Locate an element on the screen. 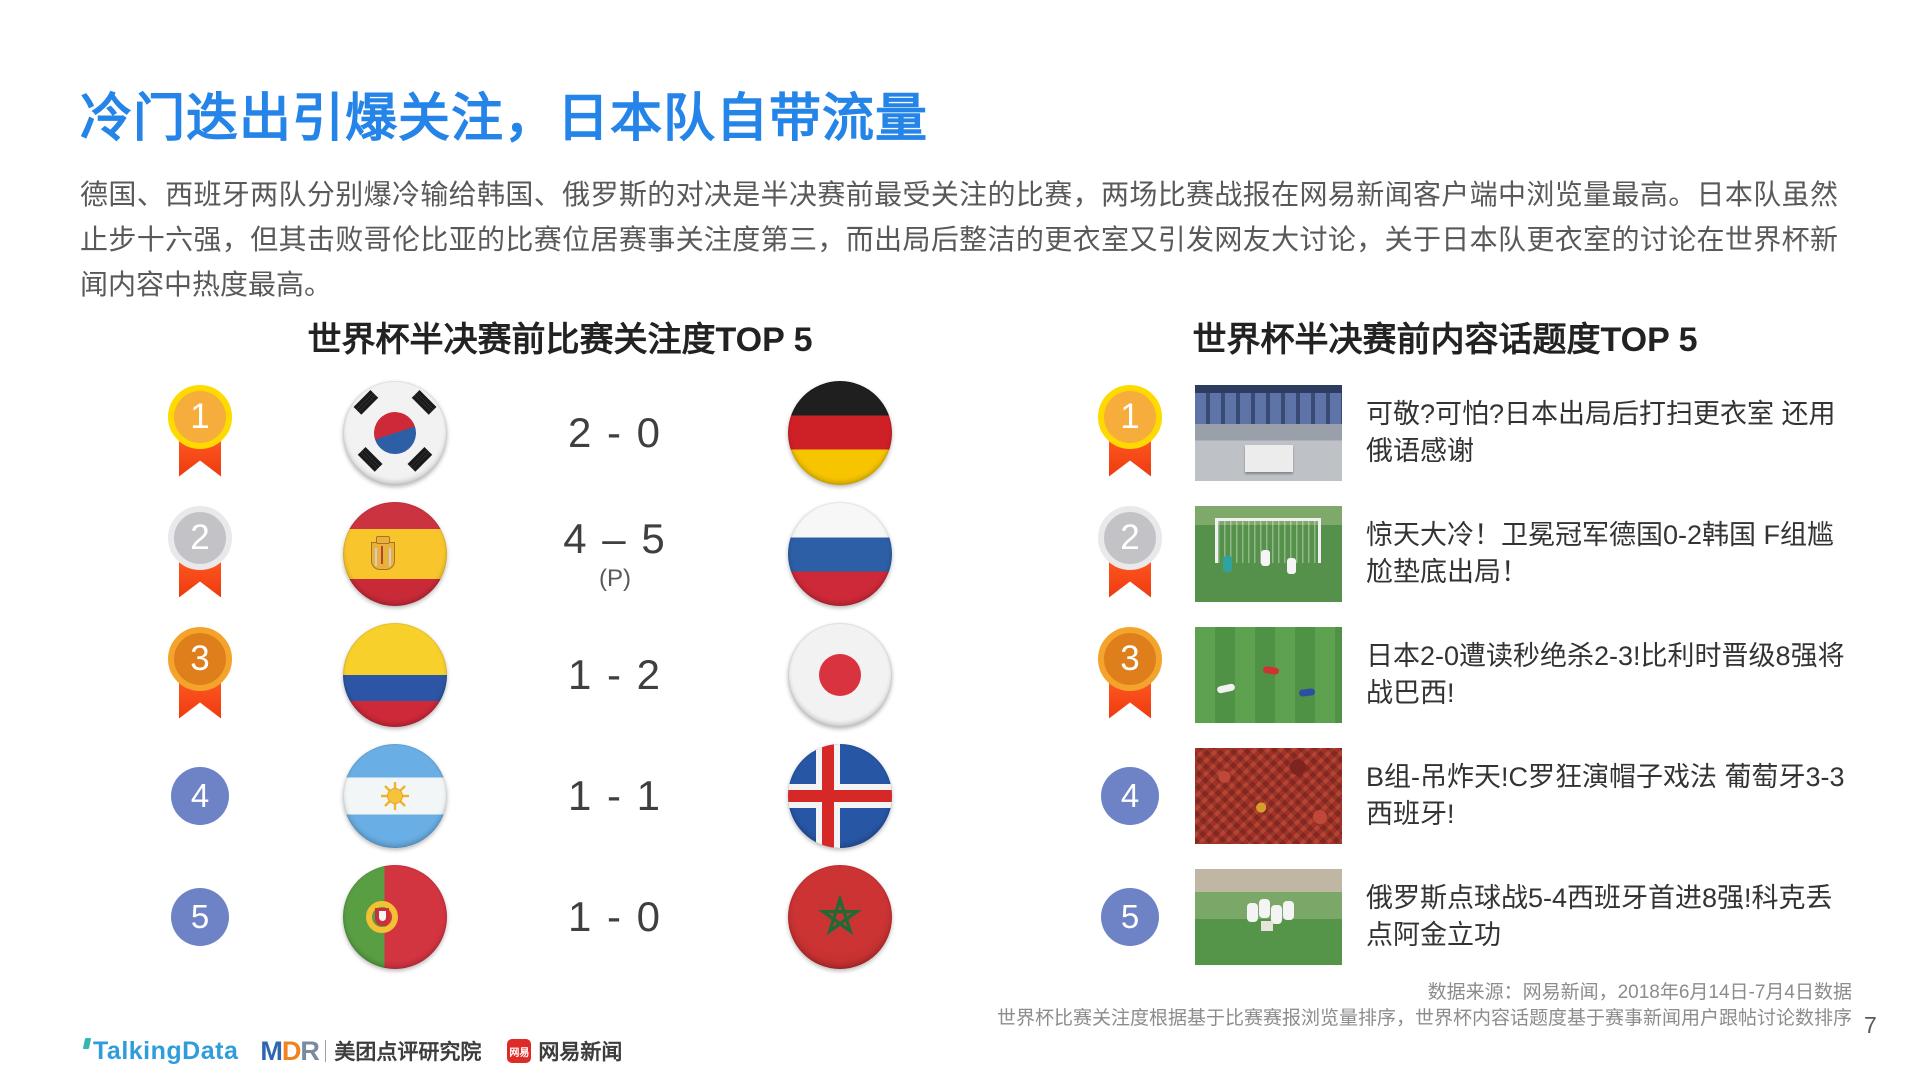 The image size is (1921, 1080). russia-flag-icon is located at coordinates (840, 553).